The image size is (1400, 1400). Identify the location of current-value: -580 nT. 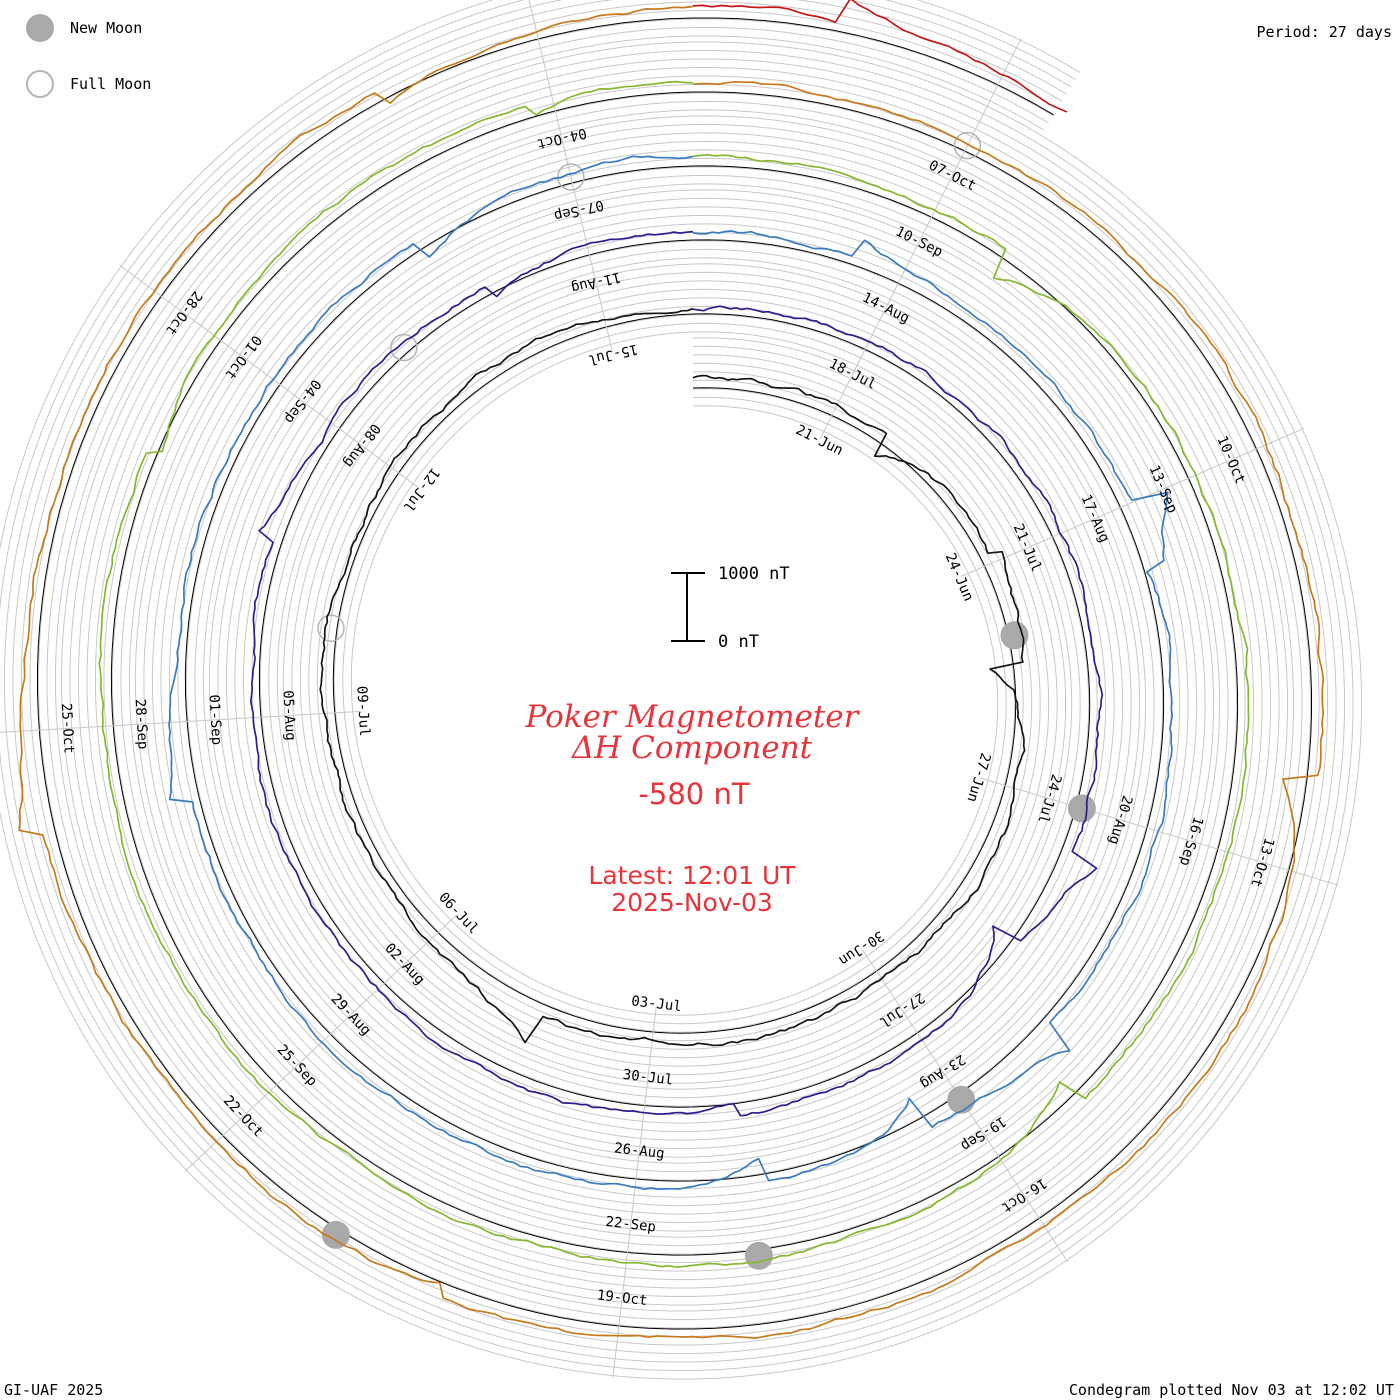
(693, 794).